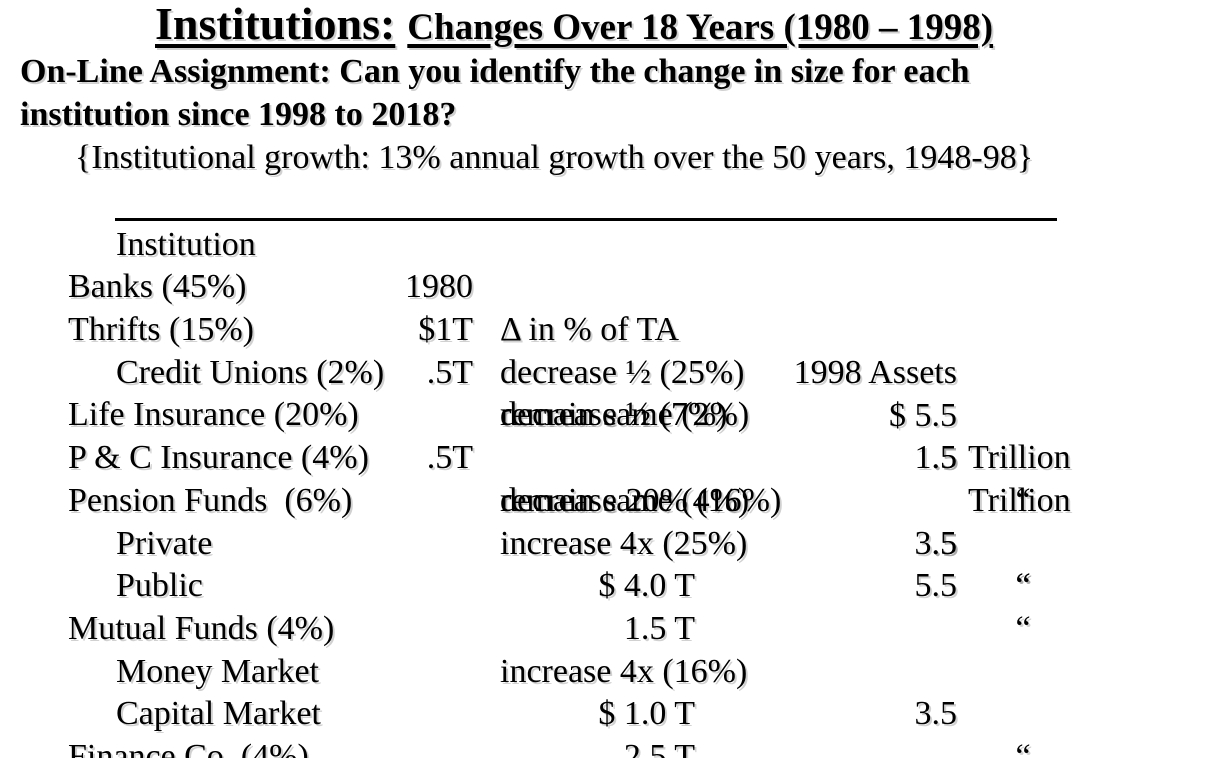  I want to click on institution-cell: Thrifts (15%), so click(161, 330).